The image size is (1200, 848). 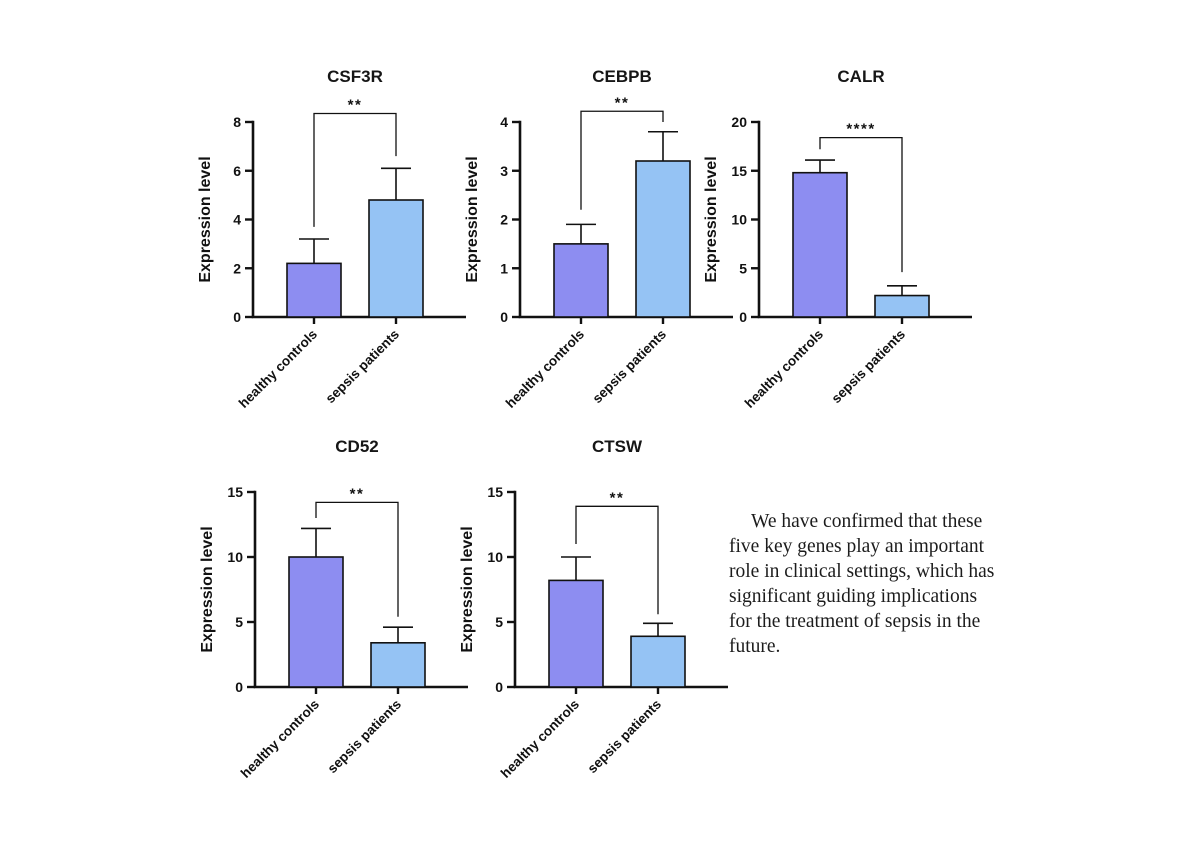 What do you see at coordinates (237, 171) in the screenshot?
I see `y-tick-label: 6` at bounding box center [237, 171].